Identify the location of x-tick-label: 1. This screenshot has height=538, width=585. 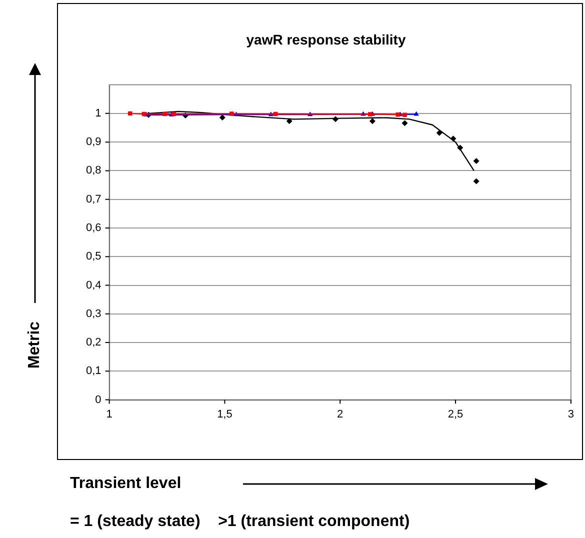
(109, 414).